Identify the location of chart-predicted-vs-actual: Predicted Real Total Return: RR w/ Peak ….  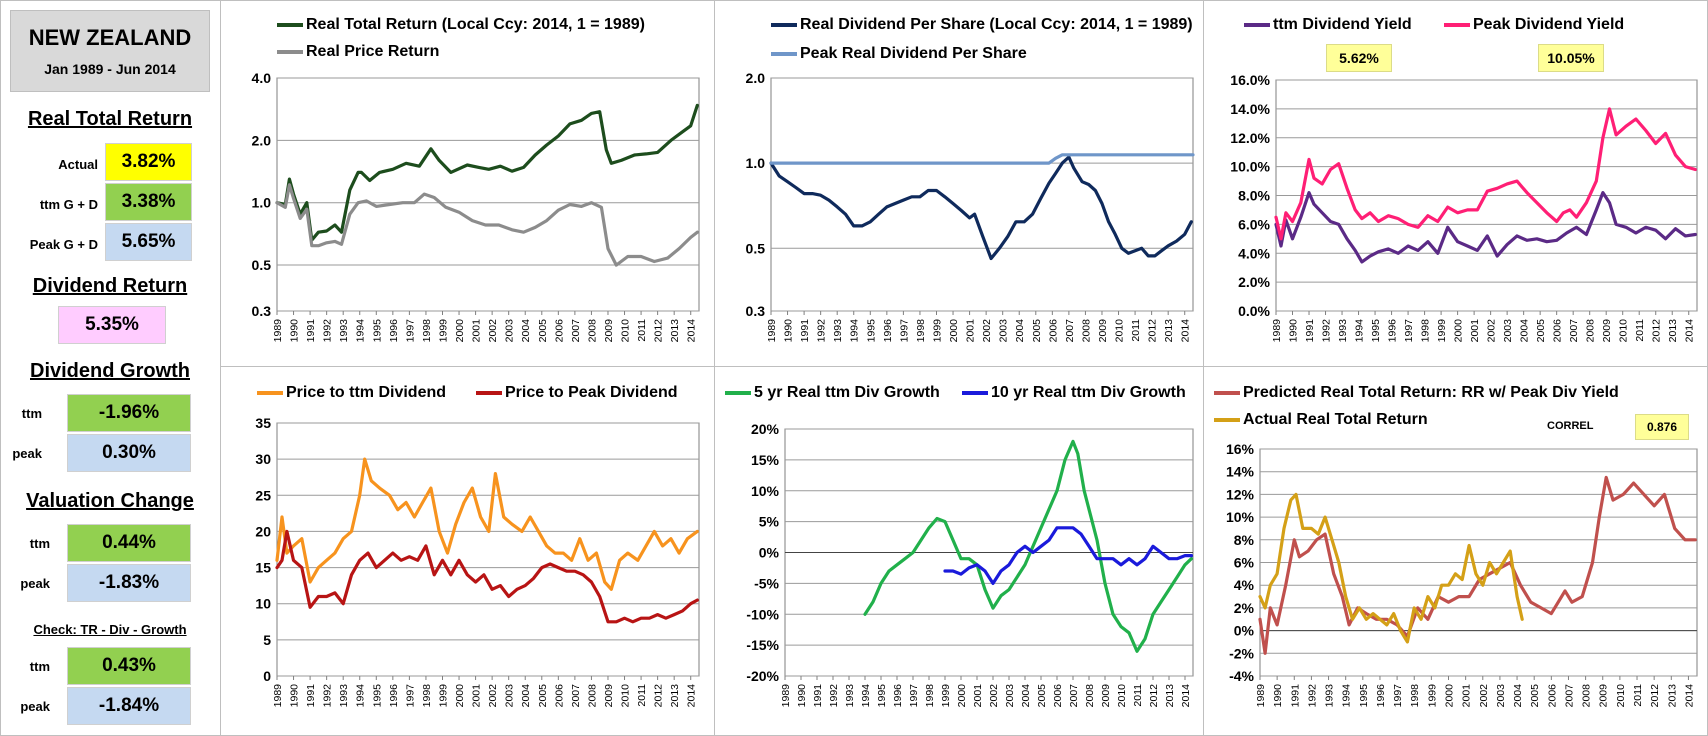
(1455, 551).